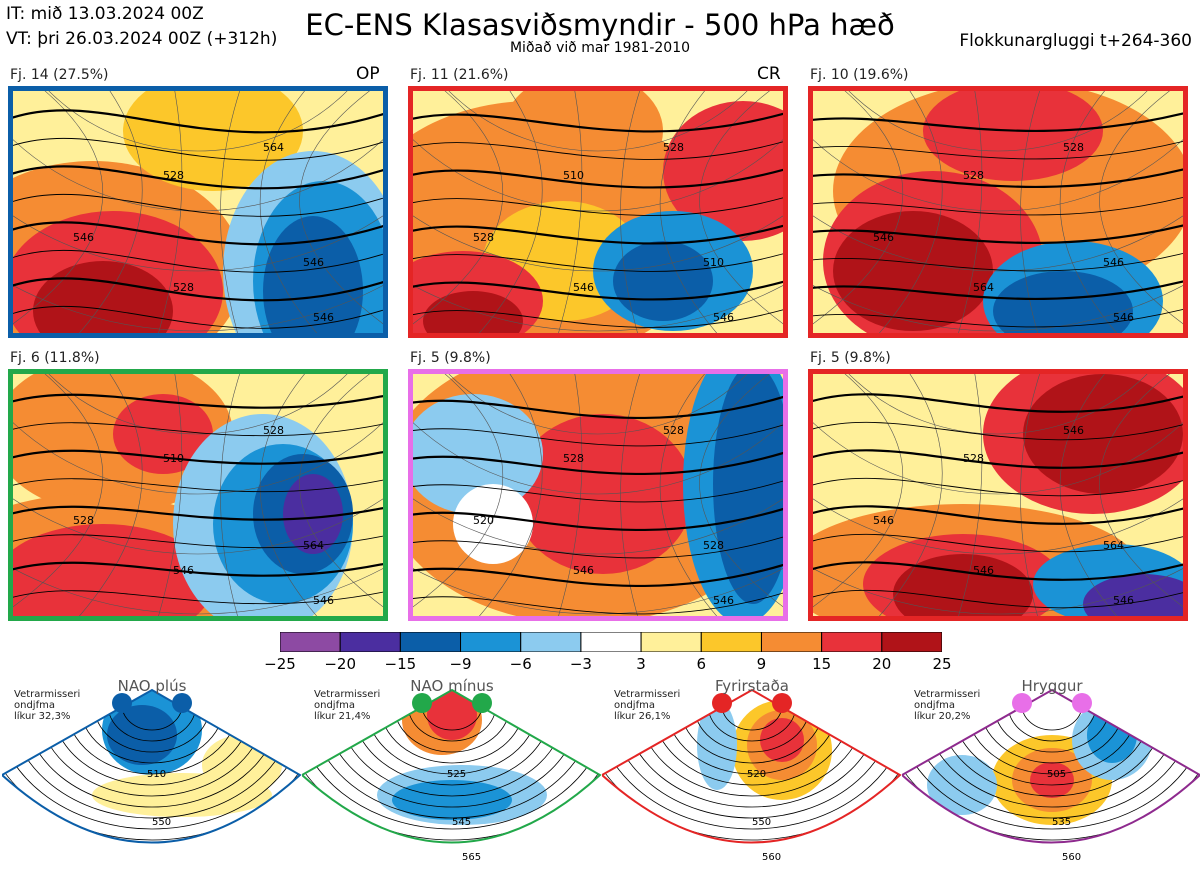 Image resolution: width=1200 pixels, height=879 pixels. Describe the element at coordinates (1061, 822) in the screenshot. I see `contour-label: 535` at that location.